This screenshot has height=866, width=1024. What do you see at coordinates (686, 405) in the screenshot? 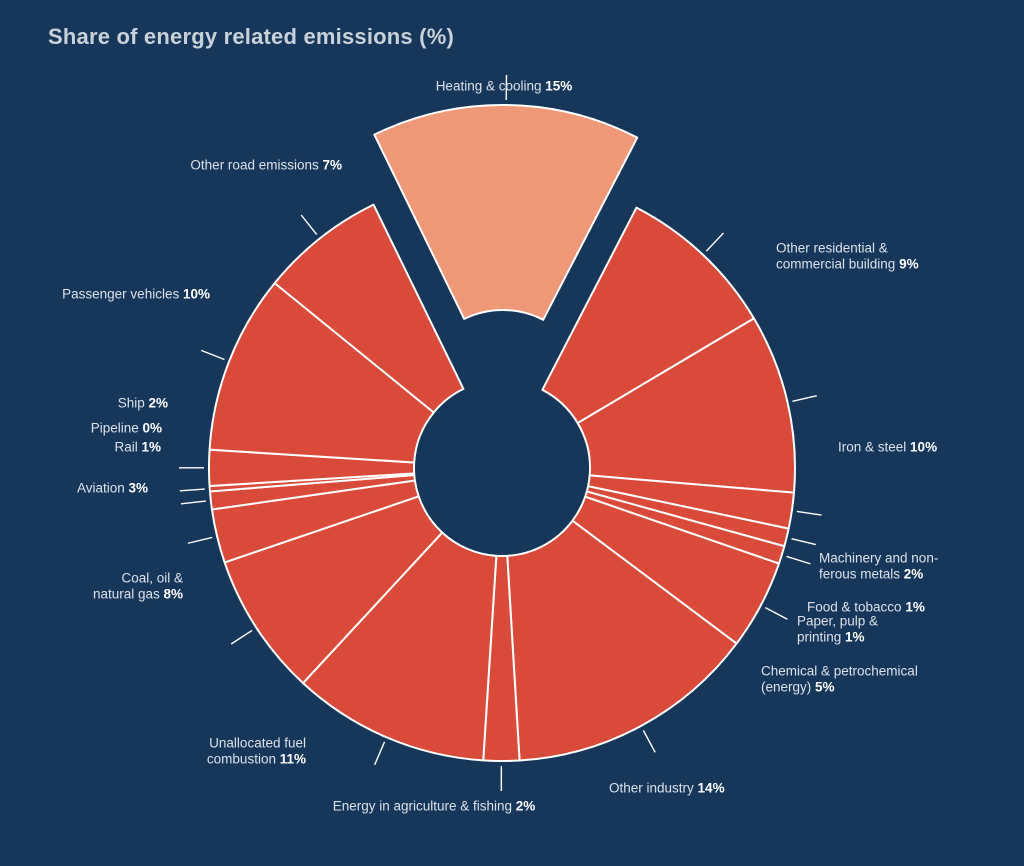
I see `slice-iron-steel` at bounding box center [686, 405].